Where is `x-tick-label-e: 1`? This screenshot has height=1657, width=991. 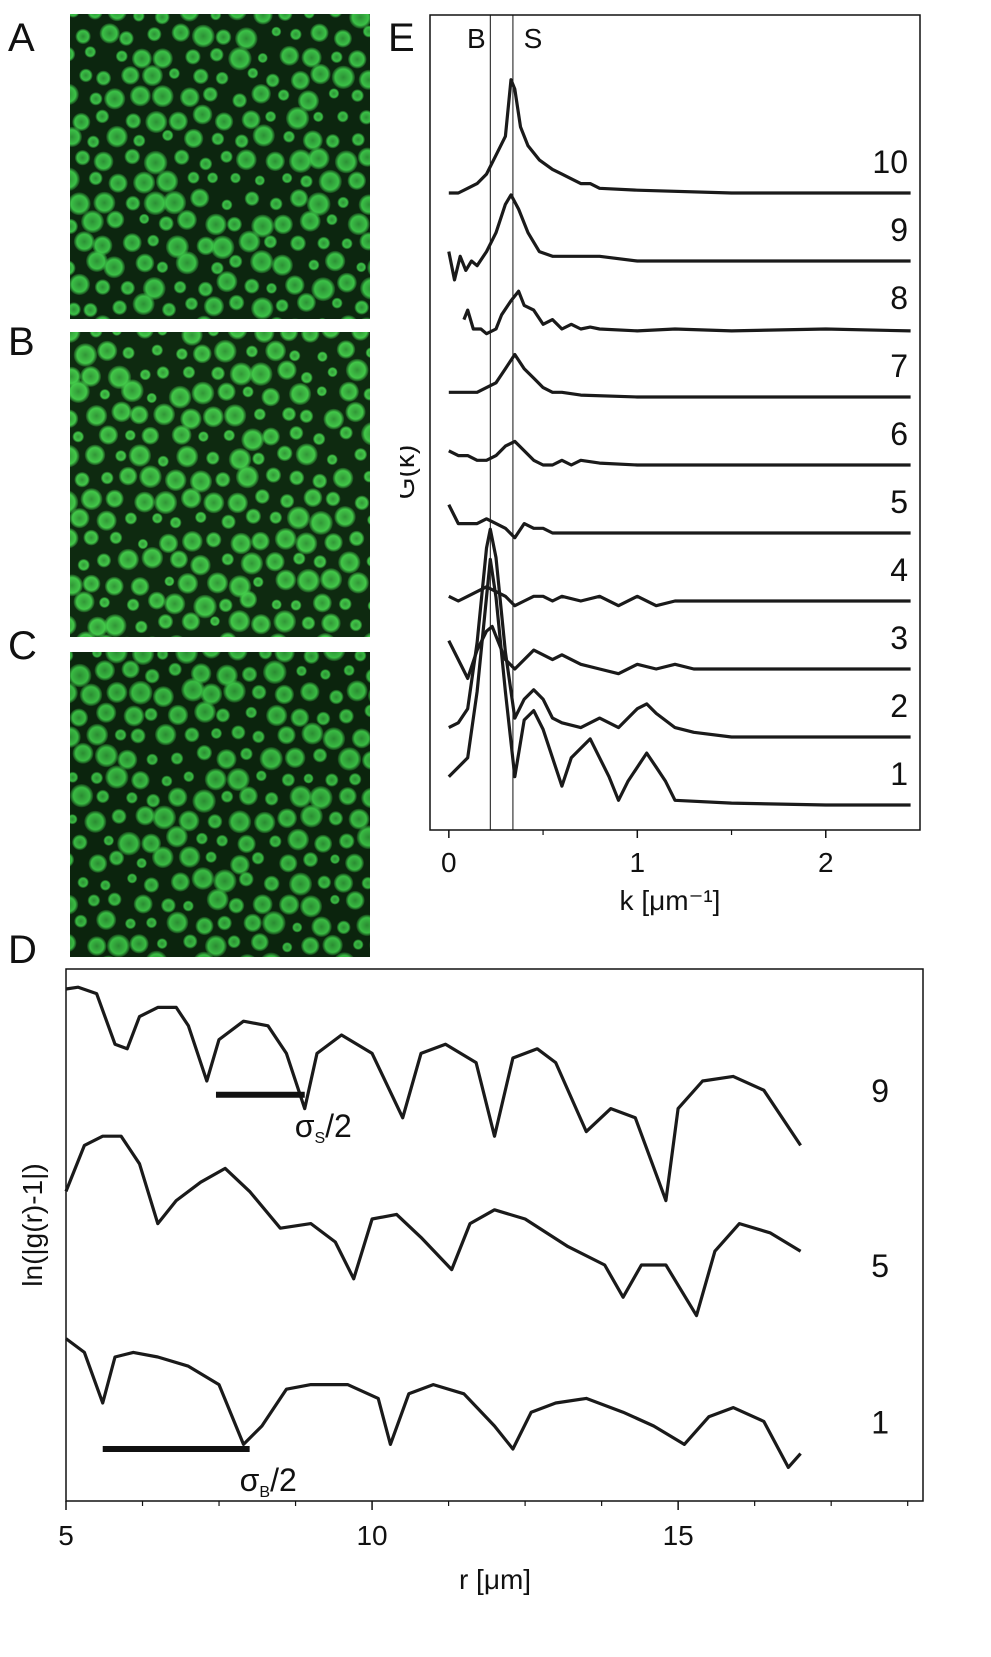
x-tick-label-e: 1 is located at coordinates (638, 862).